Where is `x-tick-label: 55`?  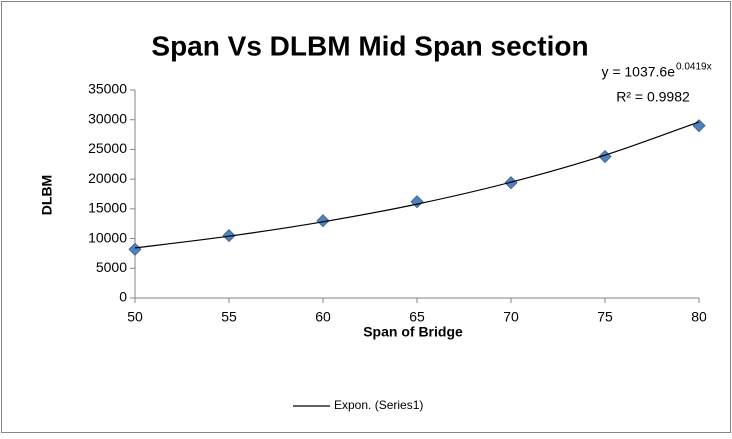
x-tick-label: 55 is located at coordinates (229, 317).